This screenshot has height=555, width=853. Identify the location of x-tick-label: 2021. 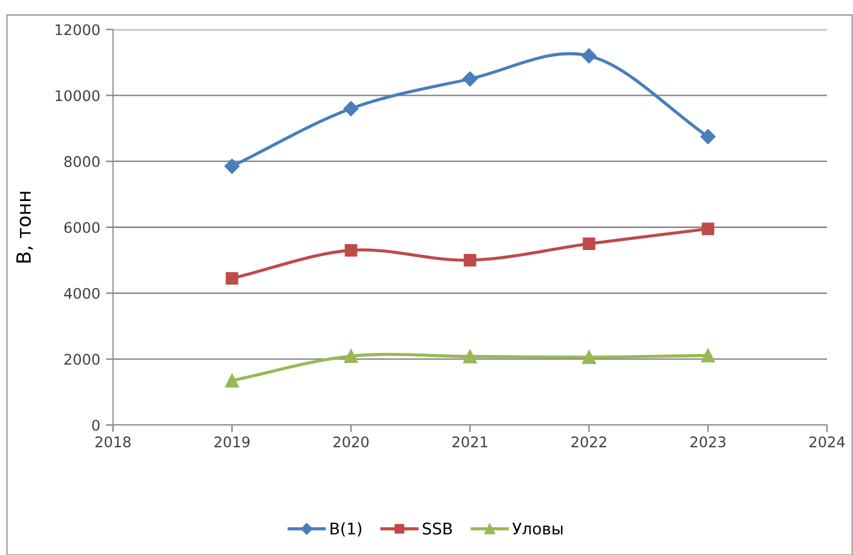
(470, 442).